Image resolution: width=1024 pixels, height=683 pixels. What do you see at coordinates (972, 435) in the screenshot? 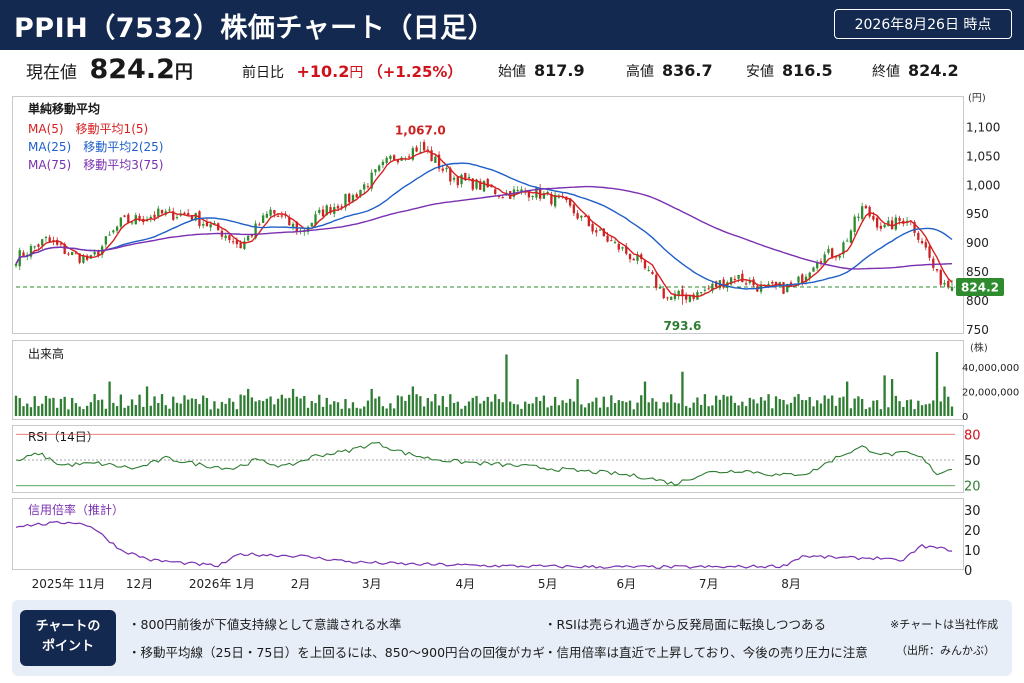
I see `rsi-ytick-label: 80` at bounding box center [972, 435].